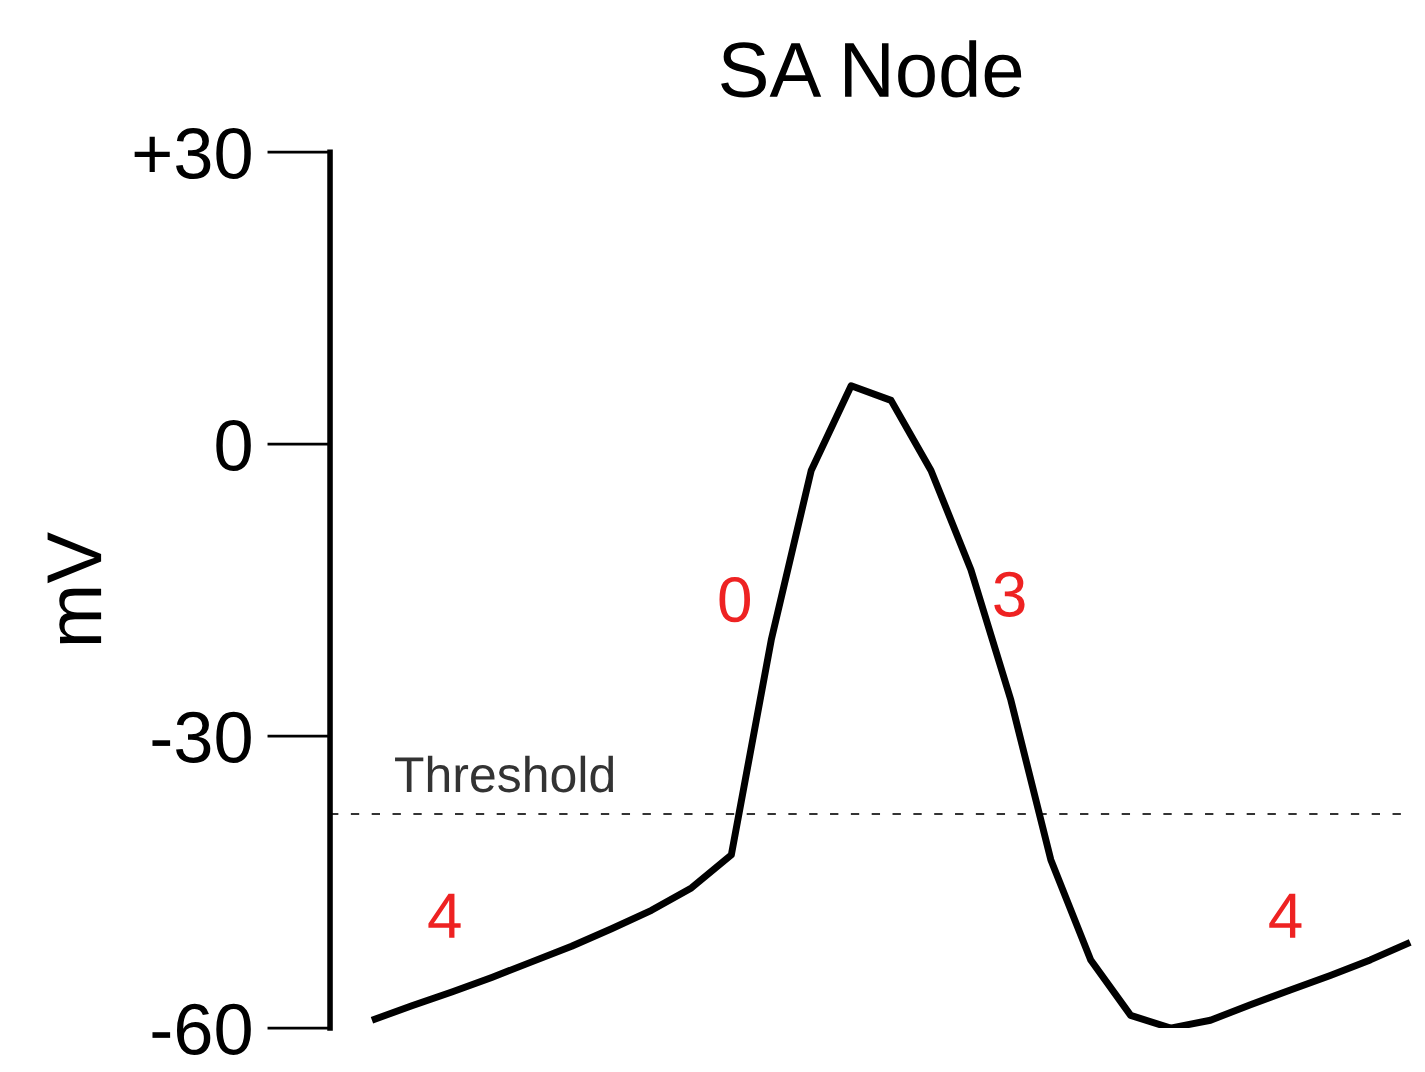 The image size is (1425, 1072). What do you see at coordinates (201, 1029) in the screenshot?
I see `y-tick-label: -60` at bounding box center [201, 1029].